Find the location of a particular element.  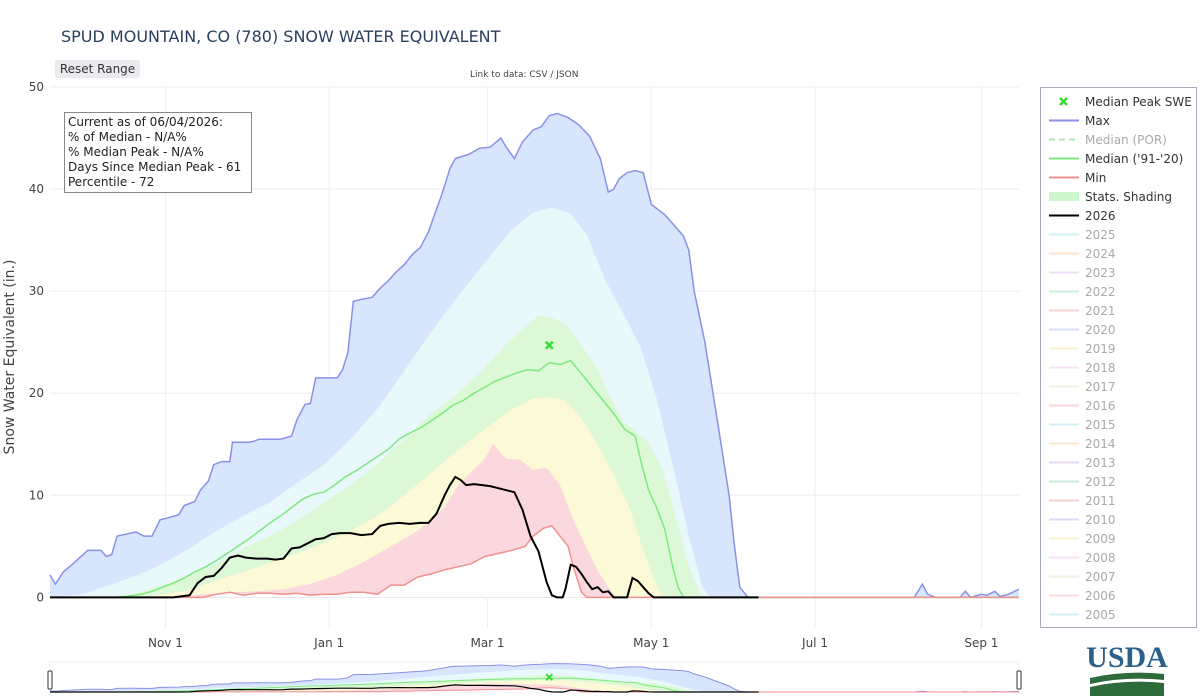

band-min-area is located at coordinates (534, 561).